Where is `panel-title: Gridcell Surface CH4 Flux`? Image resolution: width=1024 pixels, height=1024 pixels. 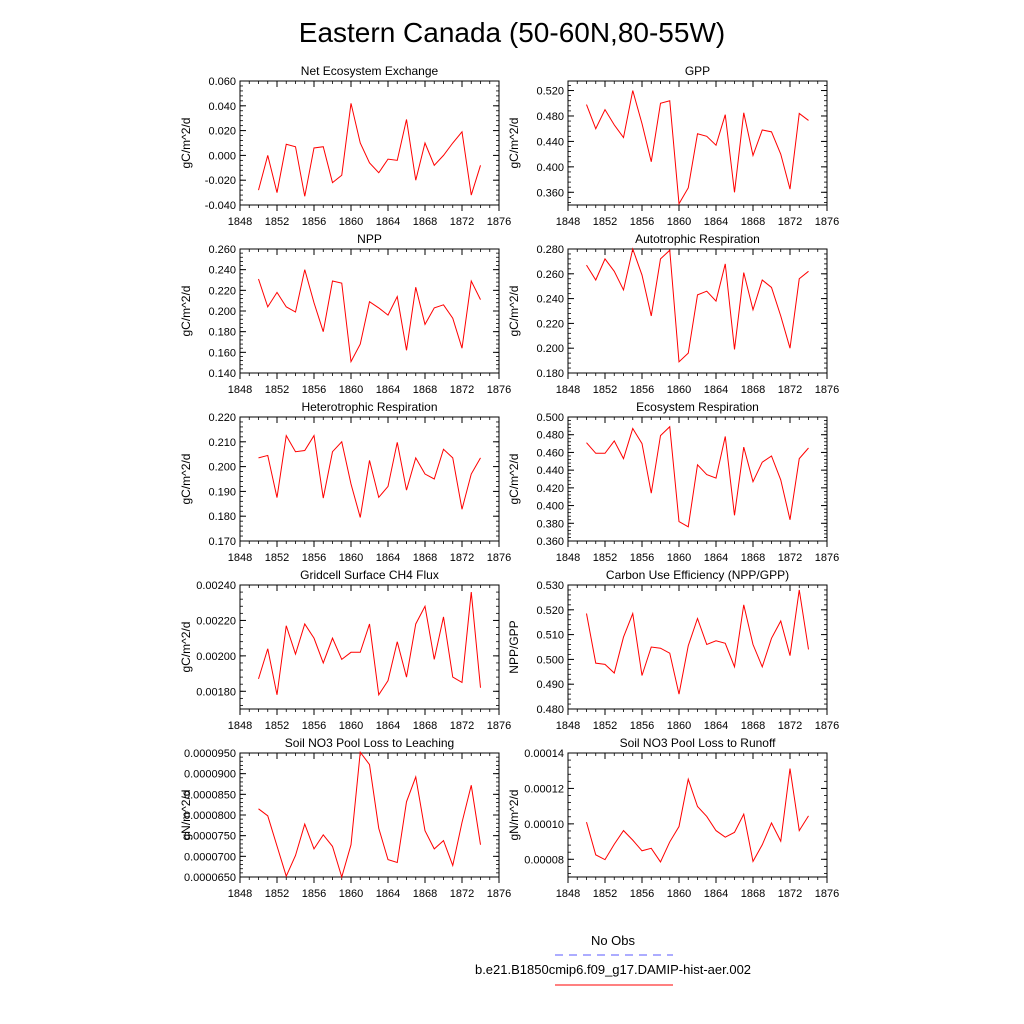 panel-title: Gridcell Surface CH4 Flux is located at coordinates (369, 575).